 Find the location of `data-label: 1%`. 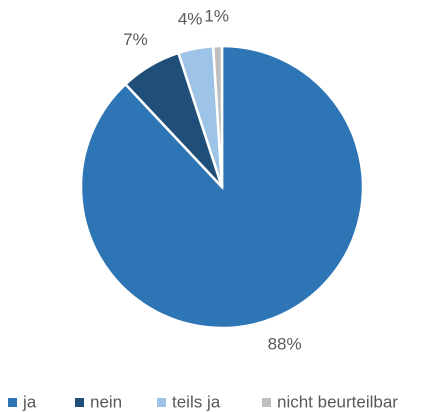

data-label: 1% is located at coordinates (216, 16).